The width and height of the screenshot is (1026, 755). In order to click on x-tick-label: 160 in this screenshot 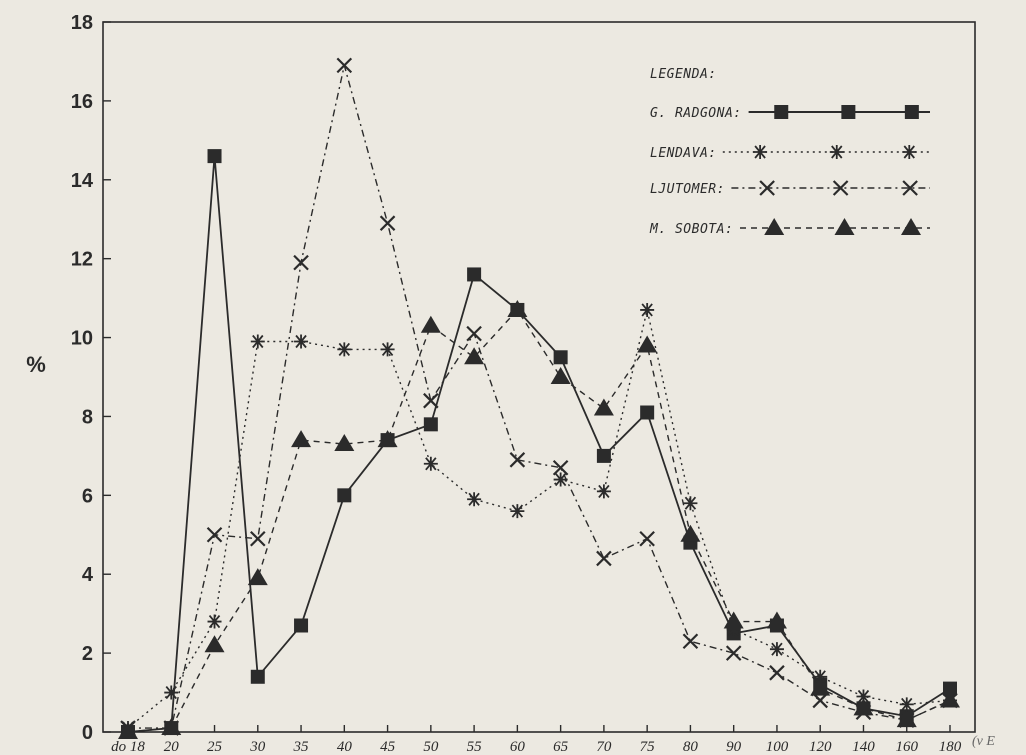, I will do `click(906, 747)`.